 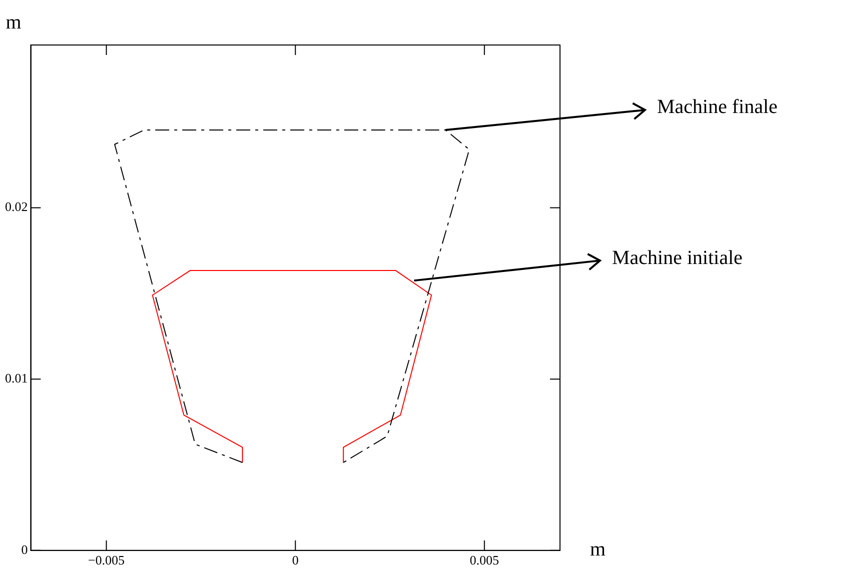 I want to click on y-tick-label: 0.02, so click(x=16, y=206).